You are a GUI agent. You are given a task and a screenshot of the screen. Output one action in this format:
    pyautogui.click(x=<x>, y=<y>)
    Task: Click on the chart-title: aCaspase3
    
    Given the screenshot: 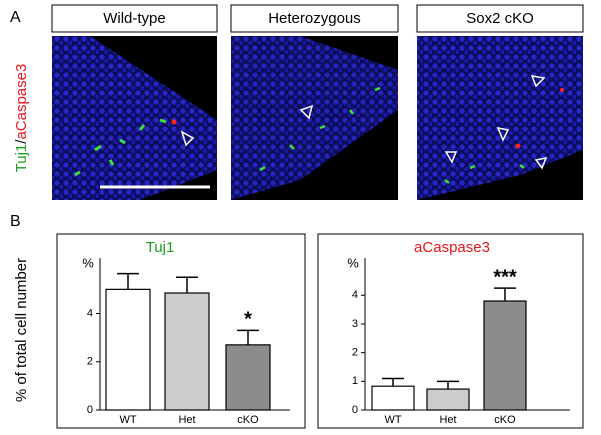 What is the action you would take?
    pyautogui.click(x=452, y=247)
    